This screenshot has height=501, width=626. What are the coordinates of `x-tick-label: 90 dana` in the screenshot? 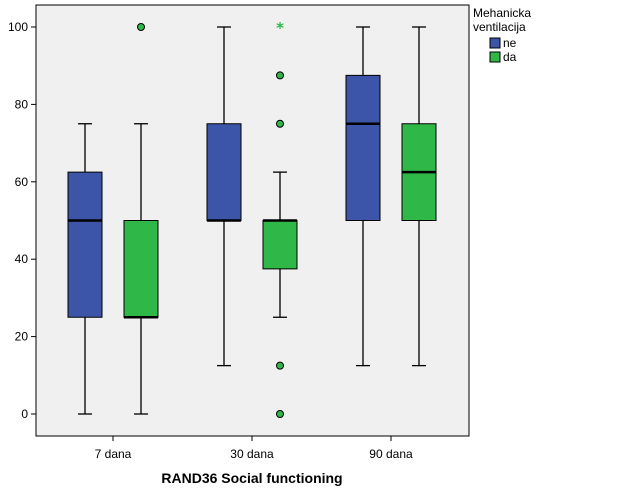 It's located at (391, 454).